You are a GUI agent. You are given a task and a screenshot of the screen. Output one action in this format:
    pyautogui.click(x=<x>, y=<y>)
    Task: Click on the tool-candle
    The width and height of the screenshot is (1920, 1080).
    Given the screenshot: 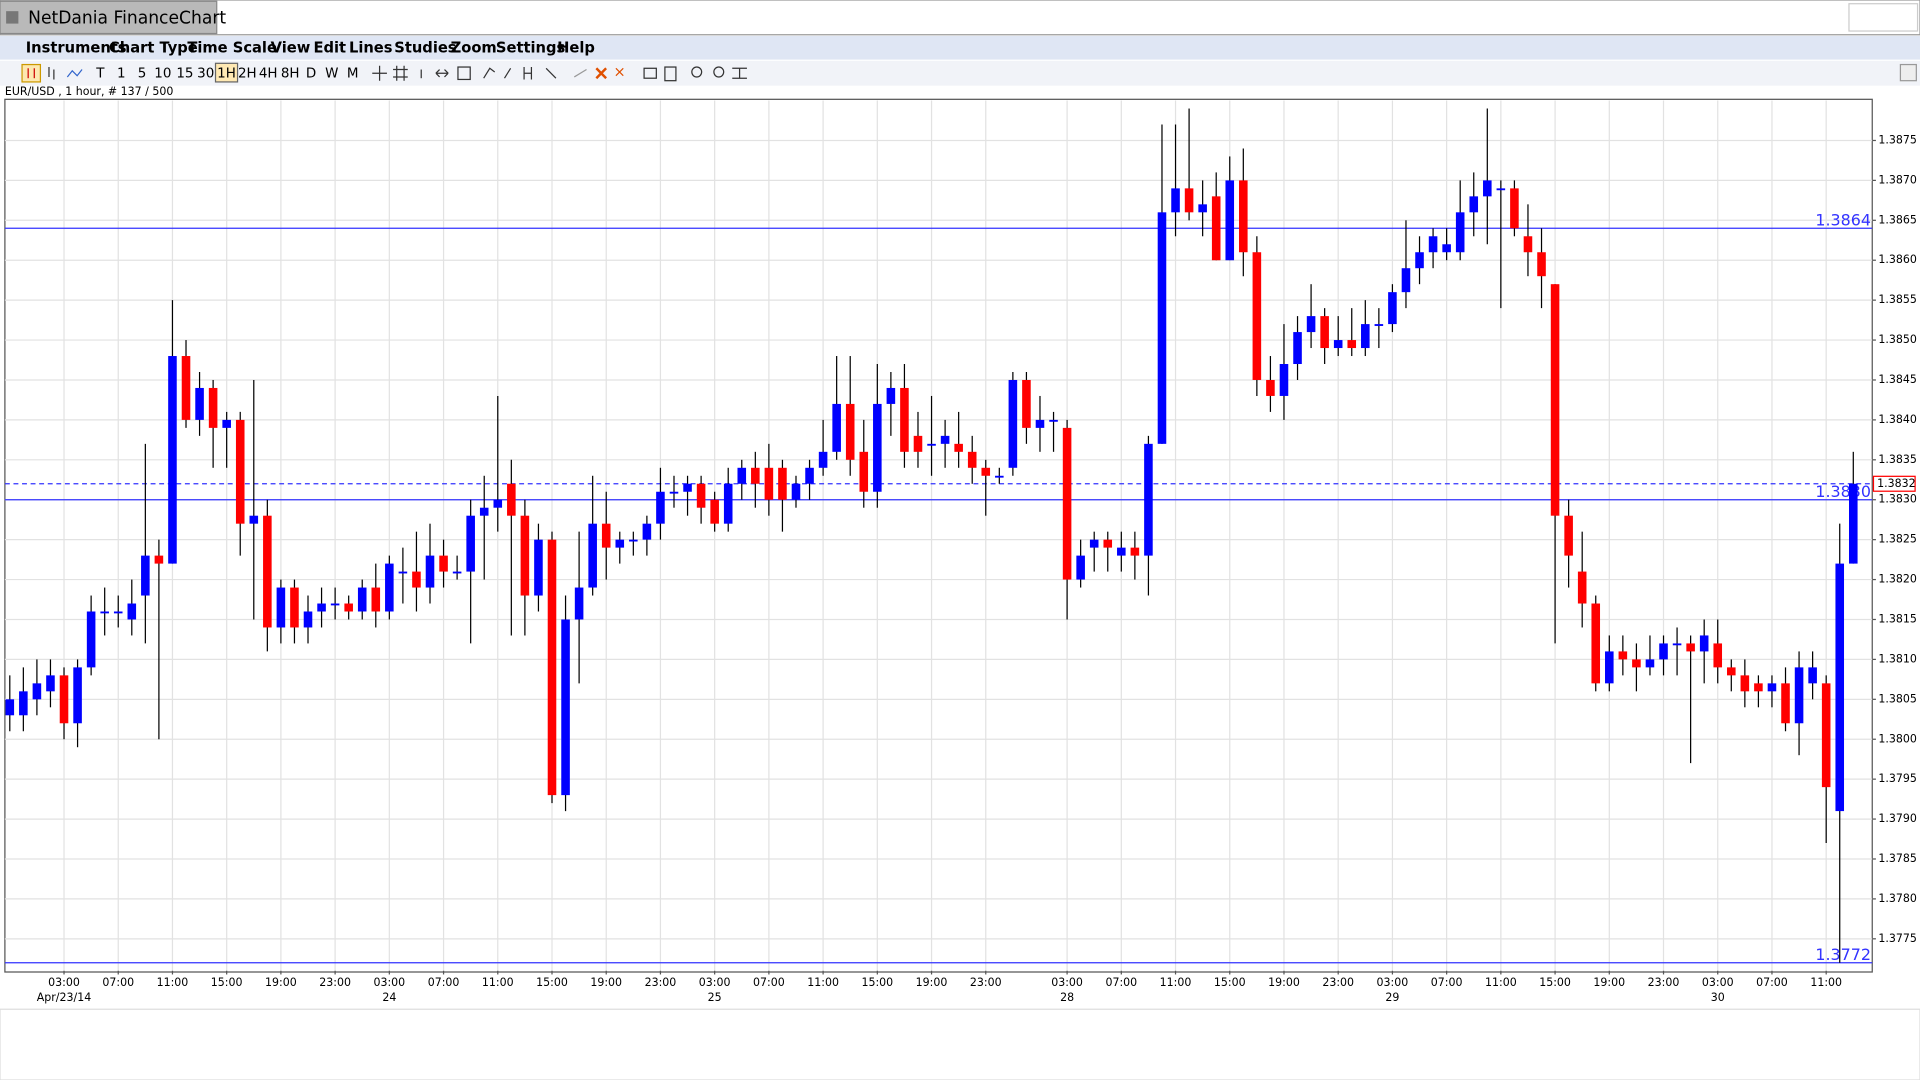 What is the action you would take?
    pyautogui.click(x=31, y=73)
    